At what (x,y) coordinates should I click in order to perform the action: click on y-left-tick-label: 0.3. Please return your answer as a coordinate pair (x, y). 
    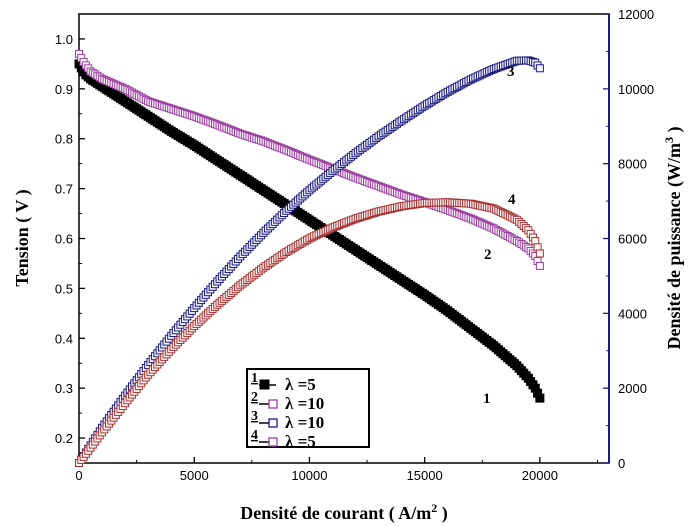
    Looking at the image, I should click on (64, 388).